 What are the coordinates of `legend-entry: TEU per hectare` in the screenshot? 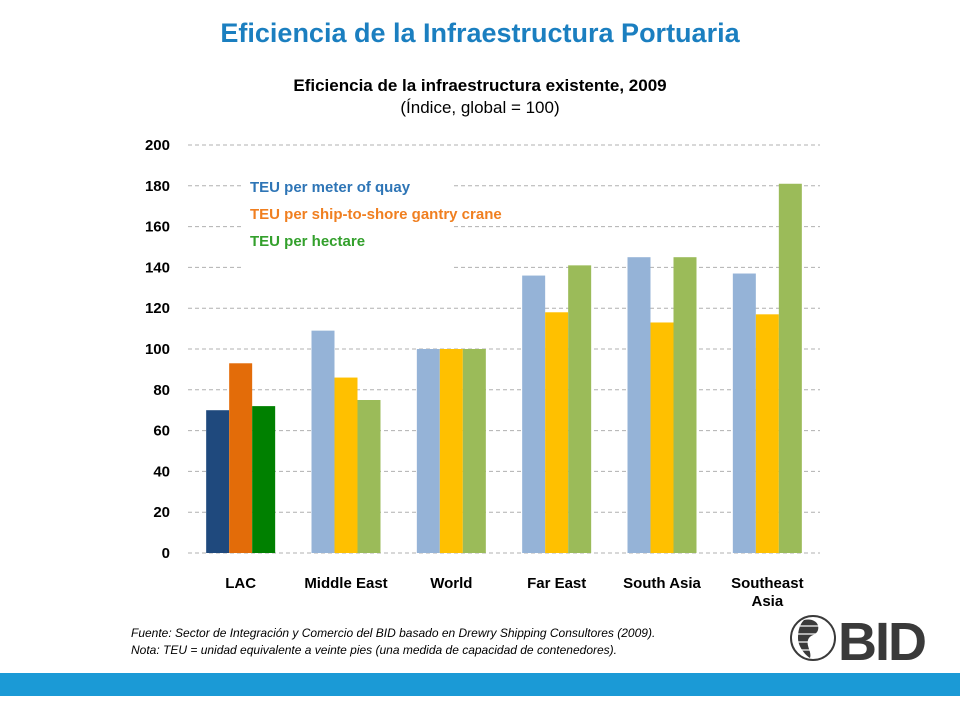 It's located at (307, 241).